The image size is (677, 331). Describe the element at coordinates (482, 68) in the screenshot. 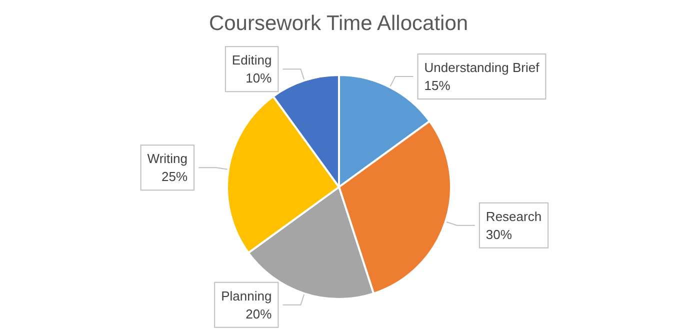

I see `slice-label: Understanding Brief` at that location.